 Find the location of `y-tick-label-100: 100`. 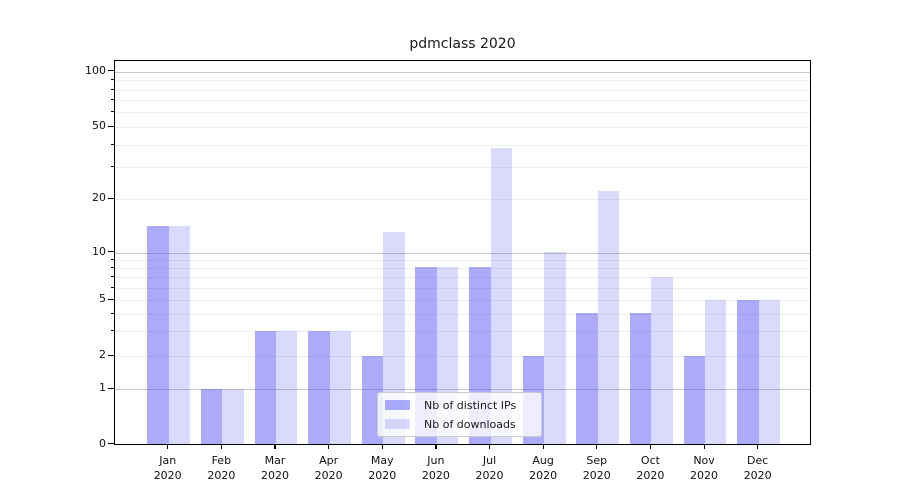

y-tick-label-100: 100 is located at coordinates (95, 70).